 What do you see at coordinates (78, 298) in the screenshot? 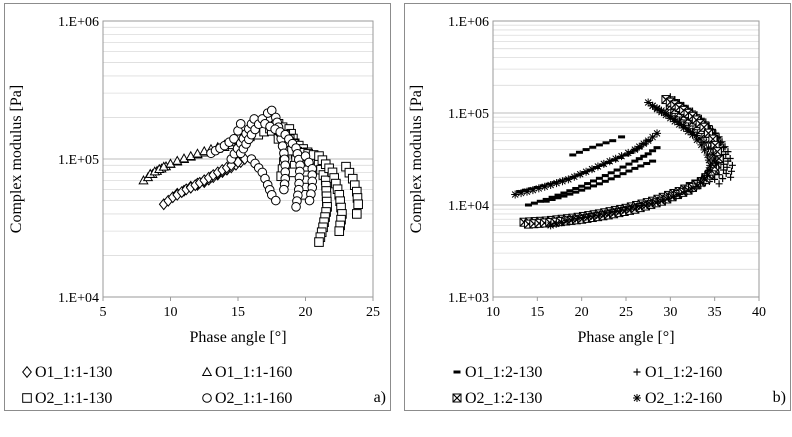
I see `chart-a-y-tick-label: 1.E+04` at bounding box center [78, 298].